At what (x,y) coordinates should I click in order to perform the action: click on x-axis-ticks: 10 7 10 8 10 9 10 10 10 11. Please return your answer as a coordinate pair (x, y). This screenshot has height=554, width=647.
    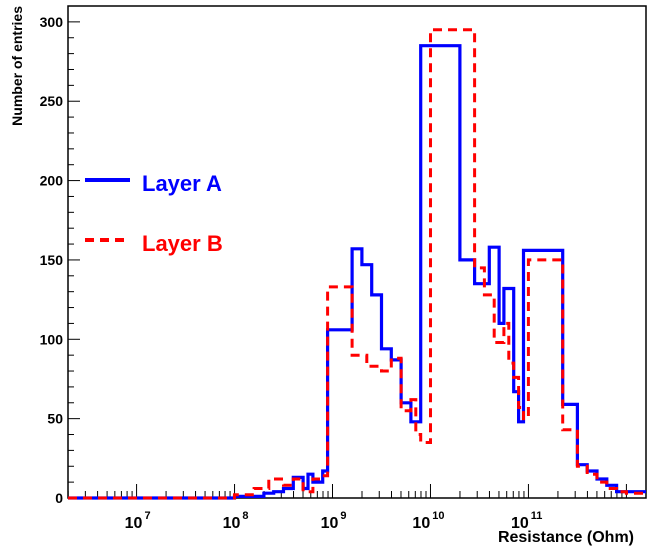
    Looking at the image, I should click on (347, 508).